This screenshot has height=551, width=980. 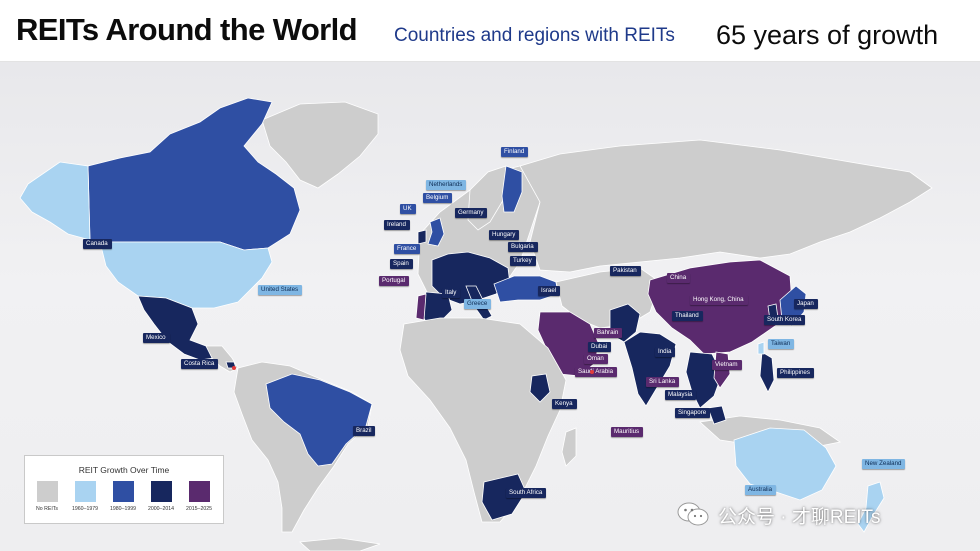 What do you see at coordinates (726, 206) in the screenshot?
I see `russia-shape` at bounding box center [726, 206].